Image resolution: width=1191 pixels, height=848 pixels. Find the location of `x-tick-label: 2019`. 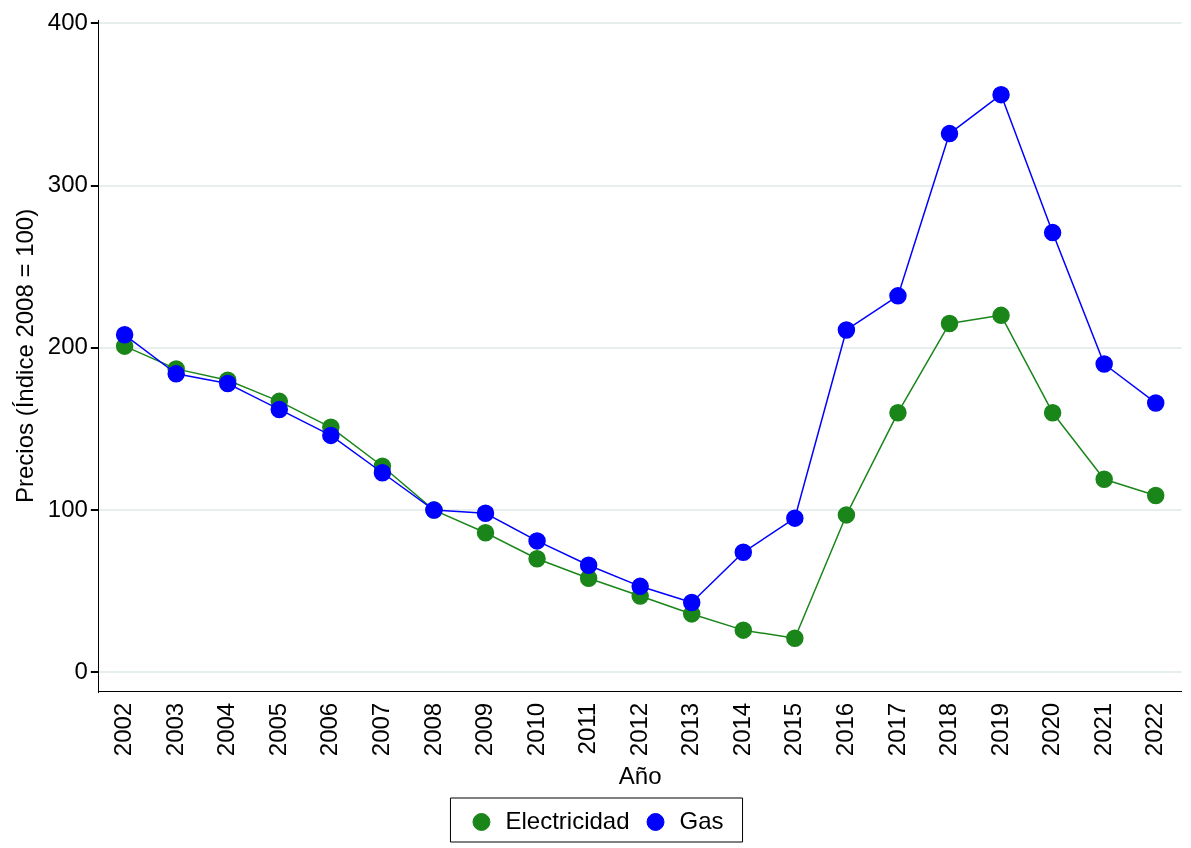

x-tick-label: 2019 is located at coordinates (999, 729).